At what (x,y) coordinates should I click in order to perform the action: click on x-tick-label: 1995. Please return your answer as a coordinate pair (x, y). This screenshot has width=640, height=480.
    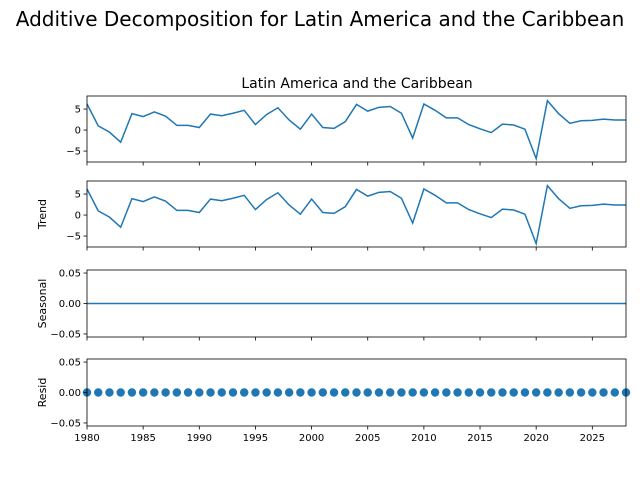
    Looking at the image, I should click on (255, 438).